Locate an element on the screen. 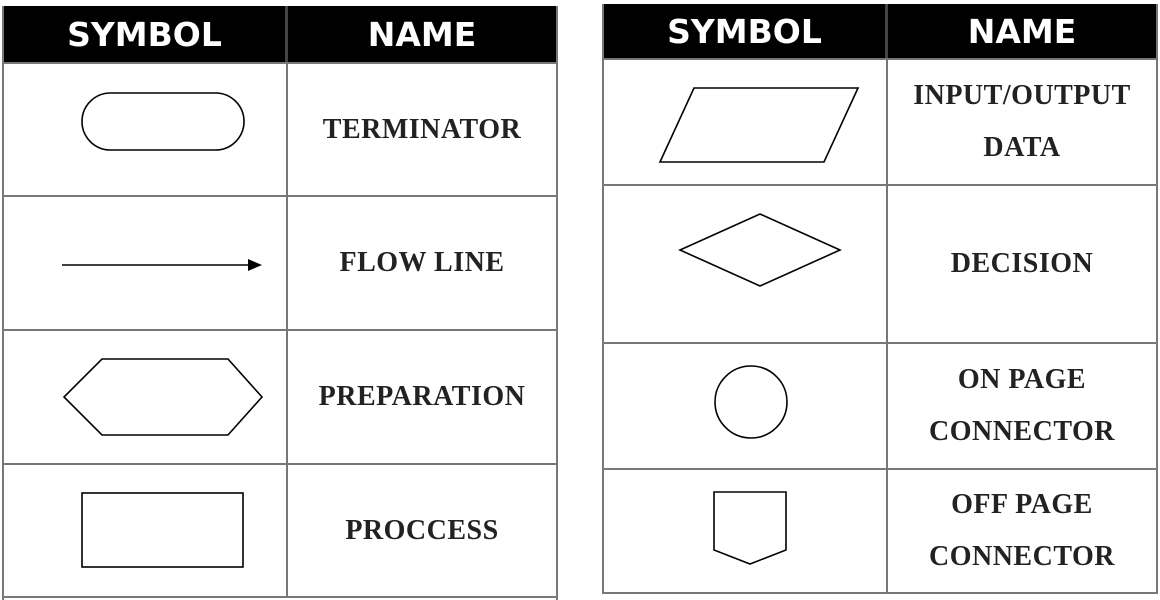 This screenshot has height=600, width=1160. symbol-name: TERMINATOR is located at coordinates (422, 129).